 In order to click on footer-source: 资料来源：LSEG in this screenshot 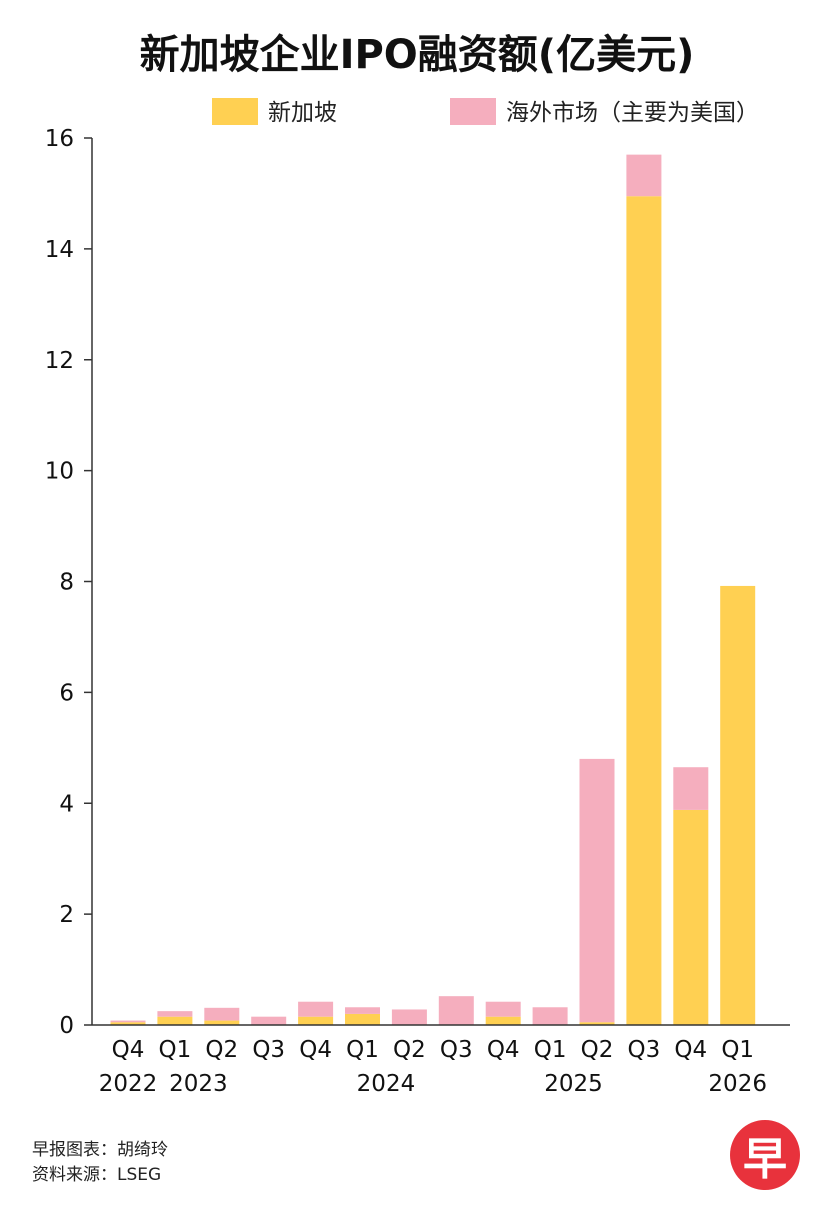, I will do `click(97, 1175)`.